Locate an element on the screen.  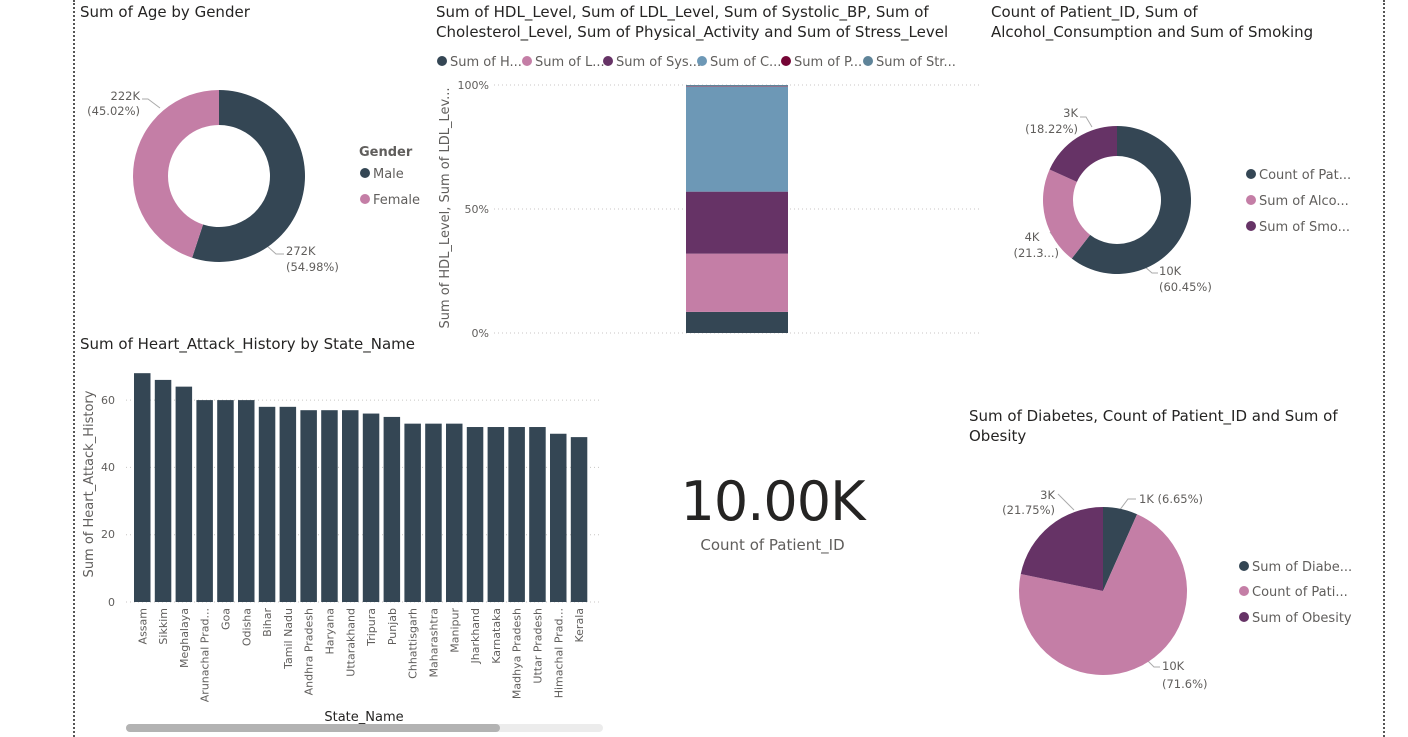
bar-tick-60: 60 is located at coordinates (108, 400).